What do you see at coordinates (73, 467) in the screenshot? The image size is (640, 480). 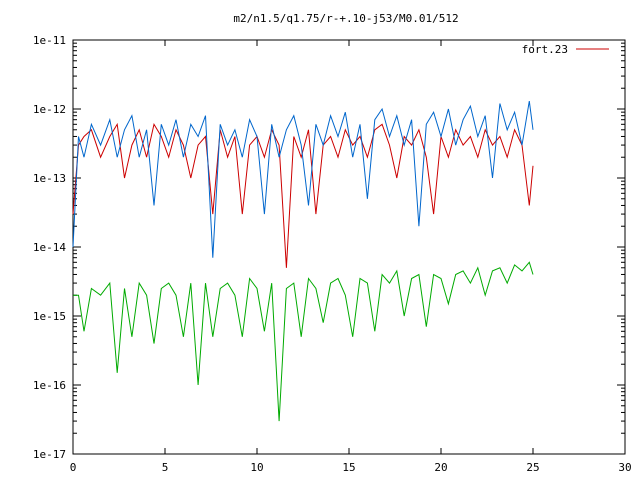 I see `x-tick-label: 0` at bounding box center [73, 467].